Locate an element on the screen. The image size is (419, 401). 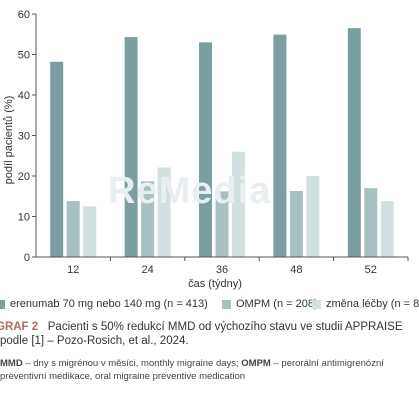
y-axis: 0 10 20 30 40 50 60 is located at coordinates (27, 136).